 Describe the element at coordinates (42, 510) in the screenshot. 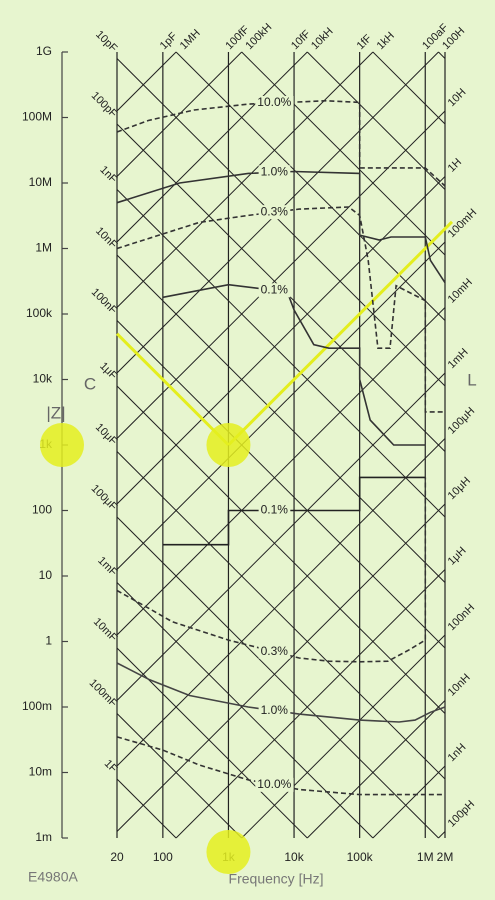

I see `y-tick-label: 100` at that location.